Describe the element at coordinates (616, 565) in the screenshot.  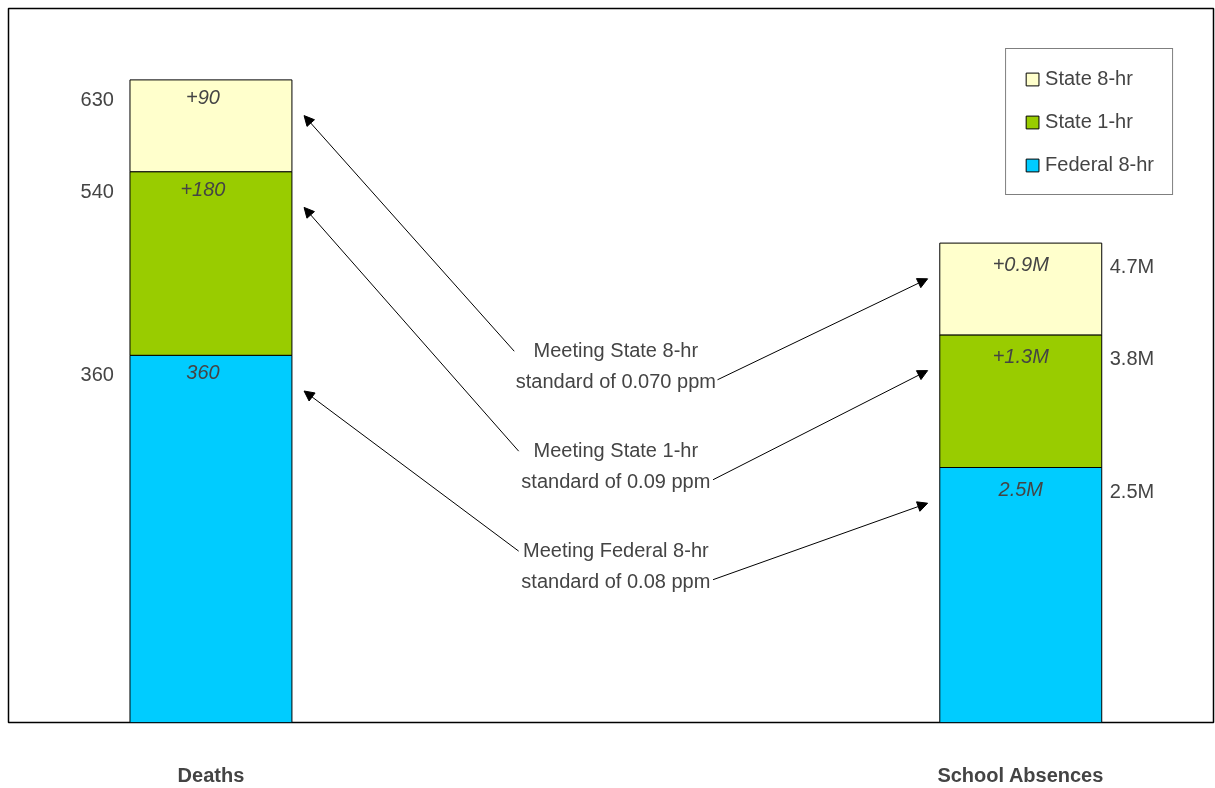
I see `annotation: Meeting Federal 8-hr standard of 0.08 ppm` at that location.